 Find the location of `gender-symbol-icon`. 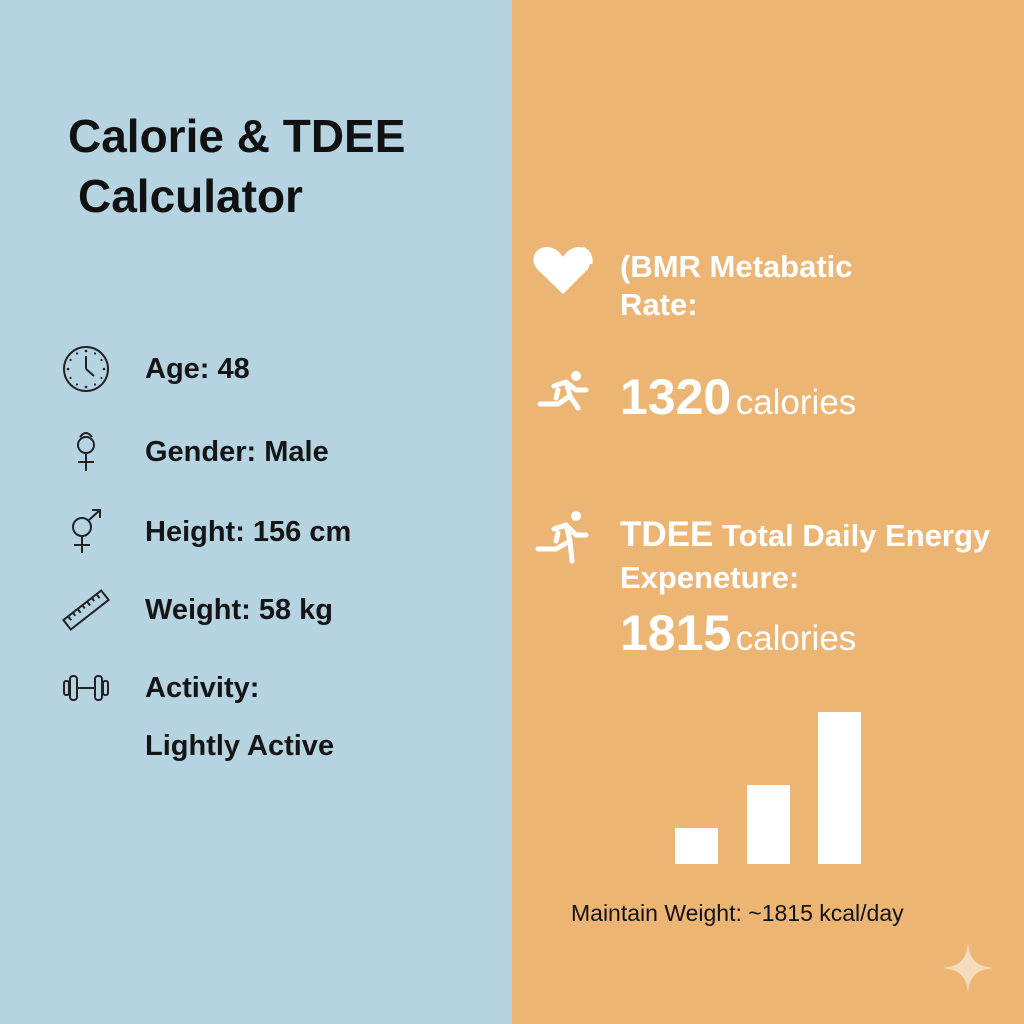

gender-symbol-icon is located at coordinates (86, 532).